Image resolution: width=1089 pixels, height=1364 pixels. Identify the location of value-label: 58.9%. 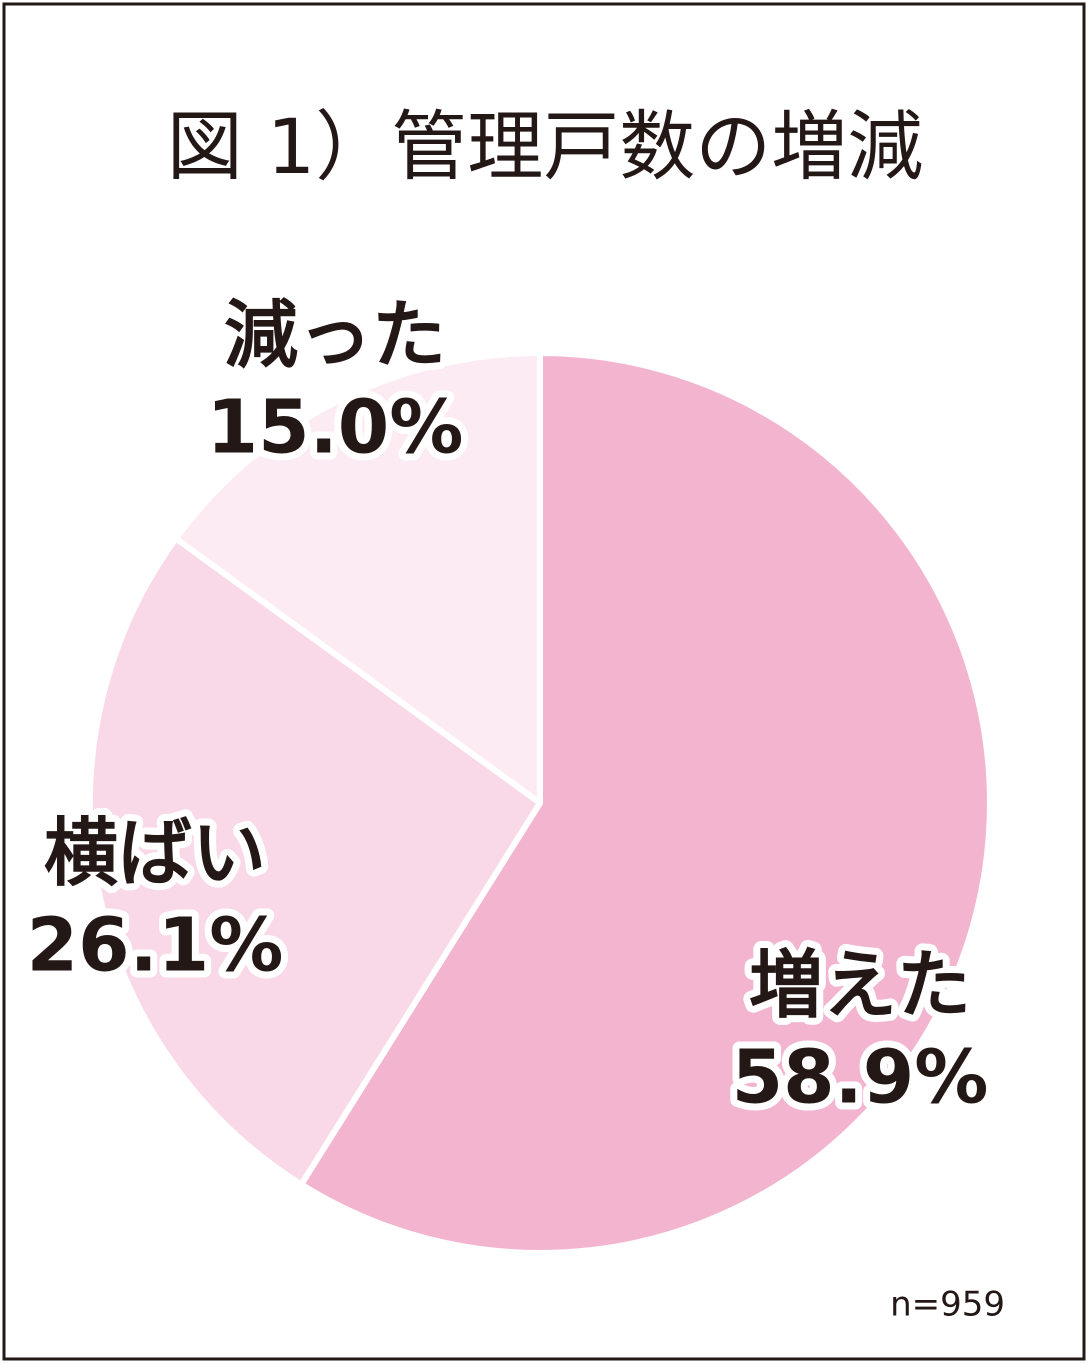
(860, 1078).